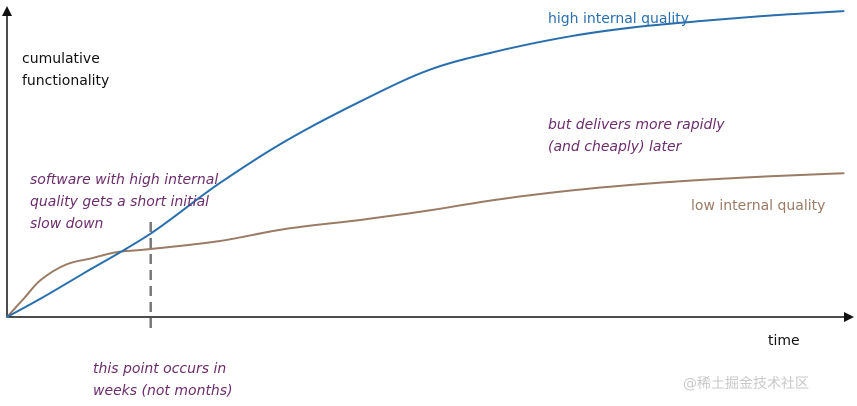  Describe the element at coordinates (163, 391) in the screenshot. I see `annotation-point-line-2: weeks (not months)` at that location.